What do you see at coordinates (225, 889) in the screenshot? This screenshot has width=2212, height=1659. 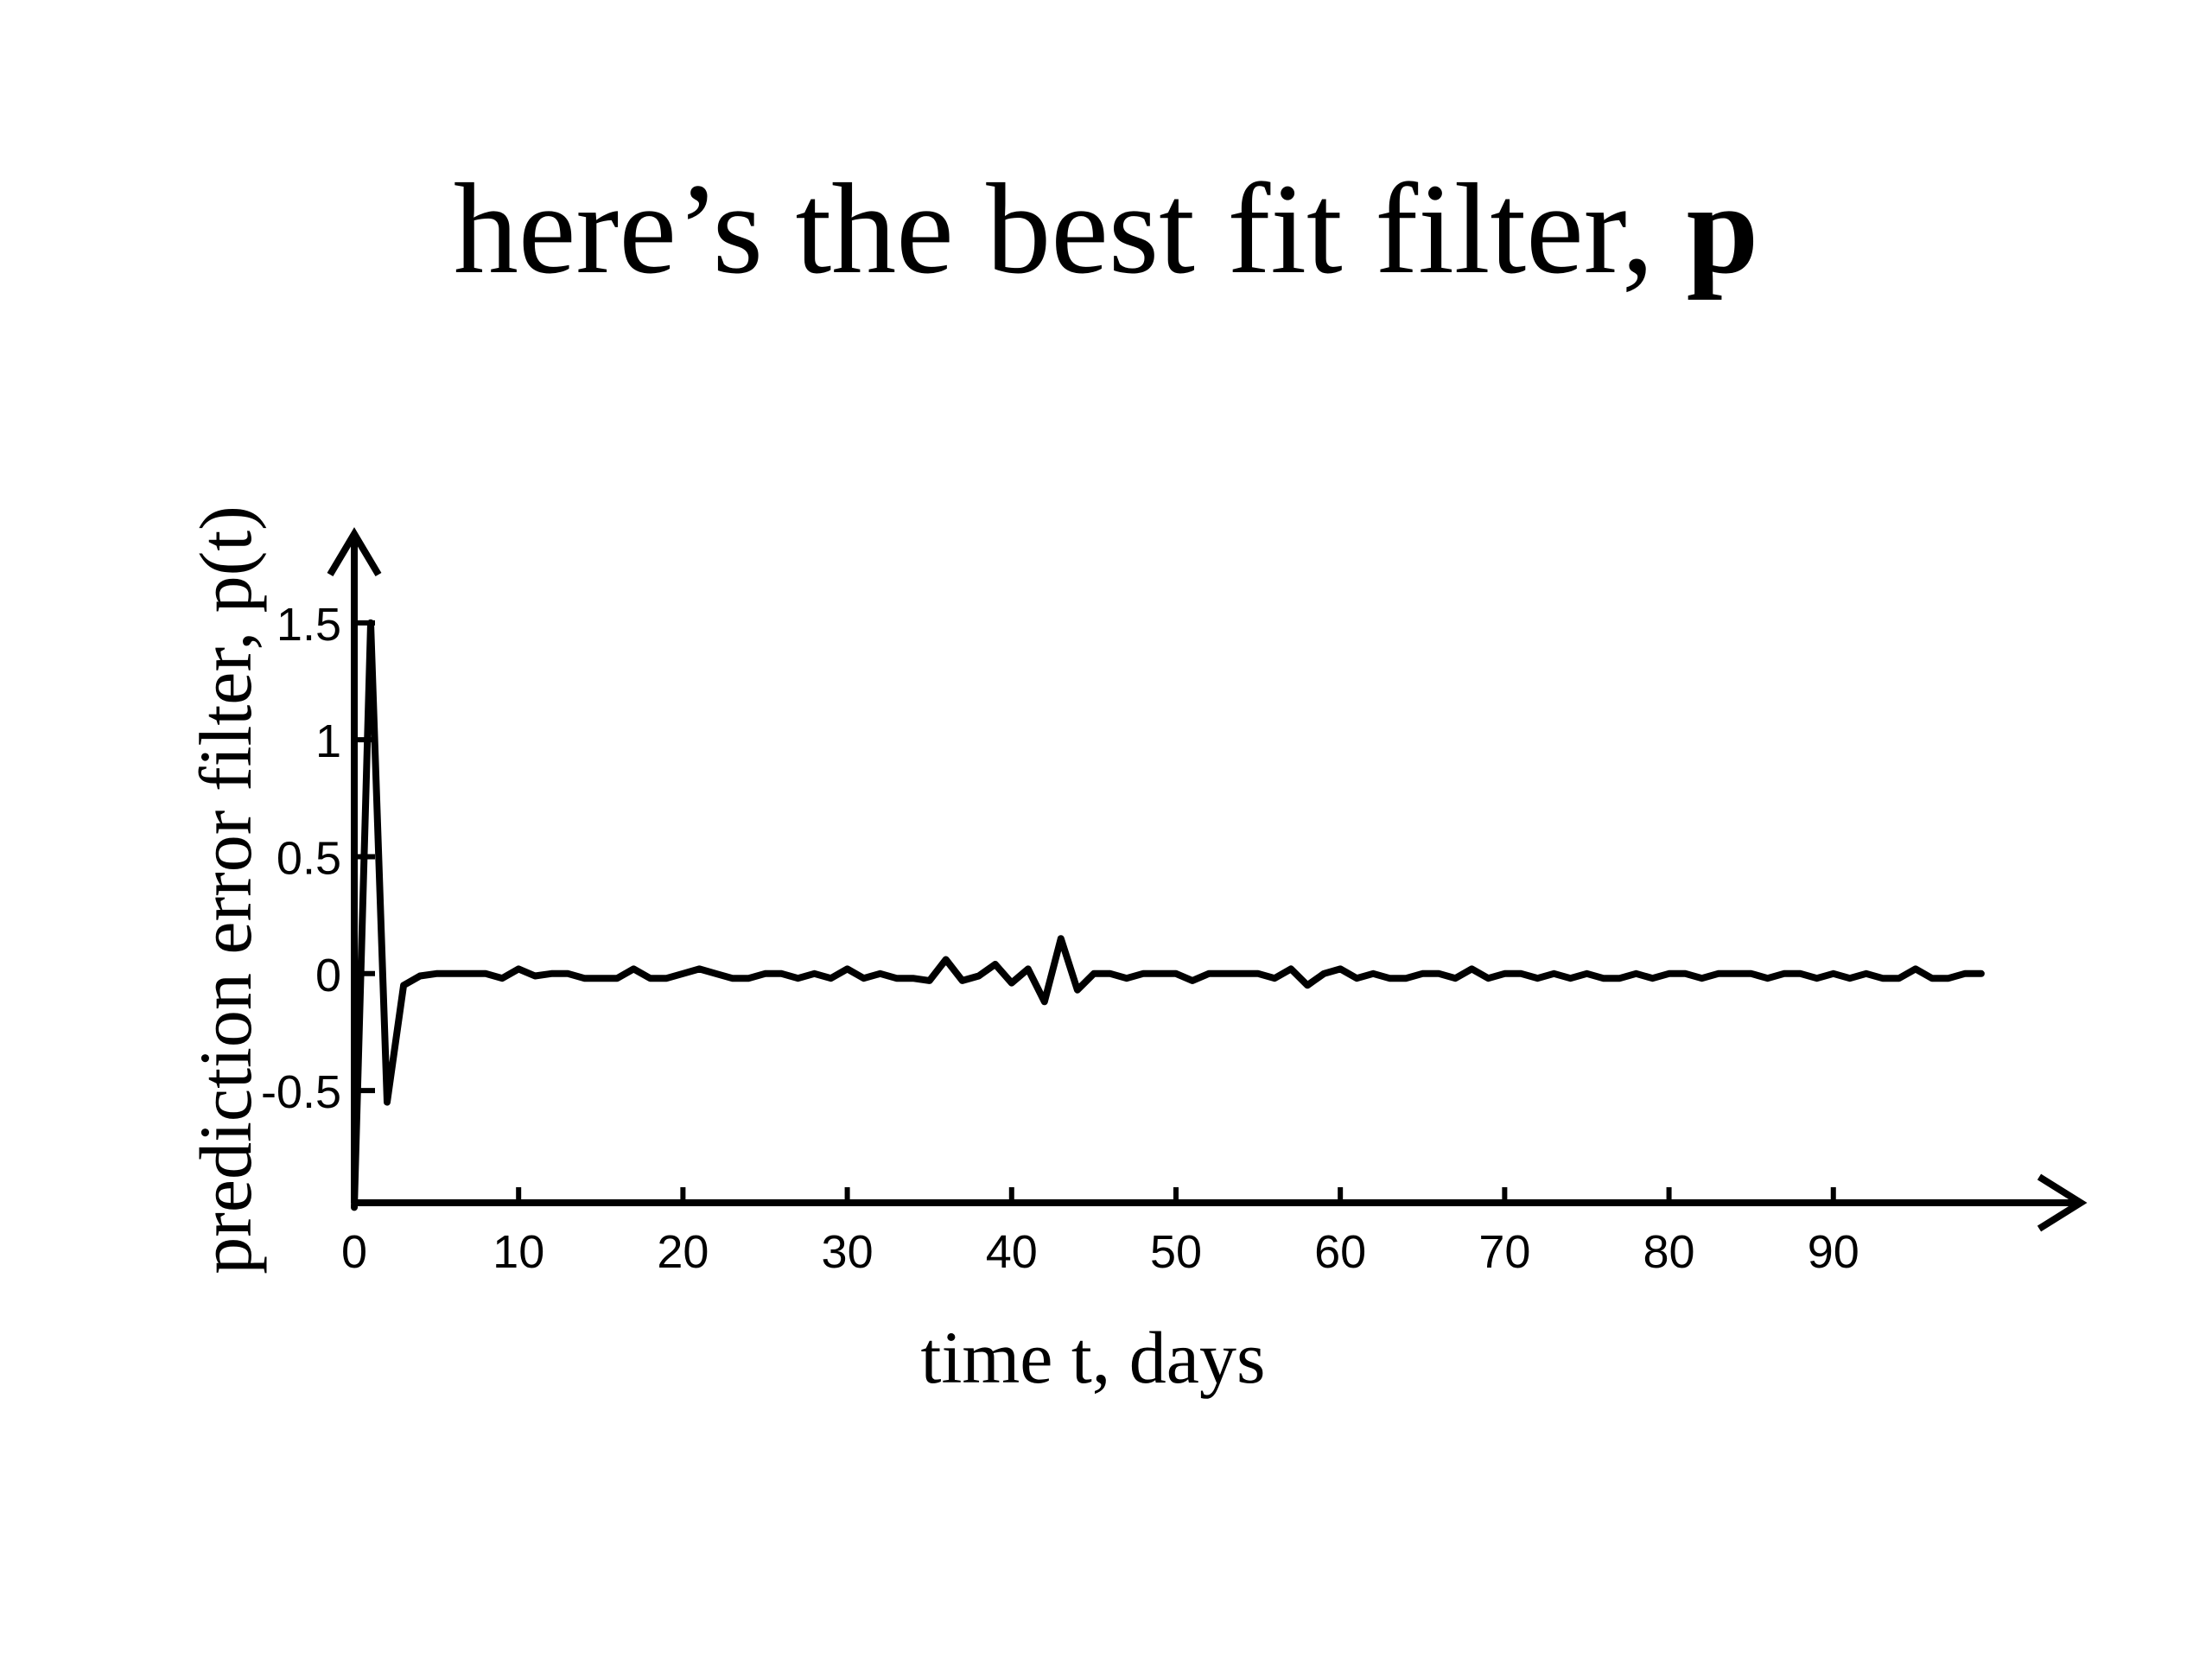 I see `y-axis-title: prediction error filter, p(t)` at bounding box center [225, 889].